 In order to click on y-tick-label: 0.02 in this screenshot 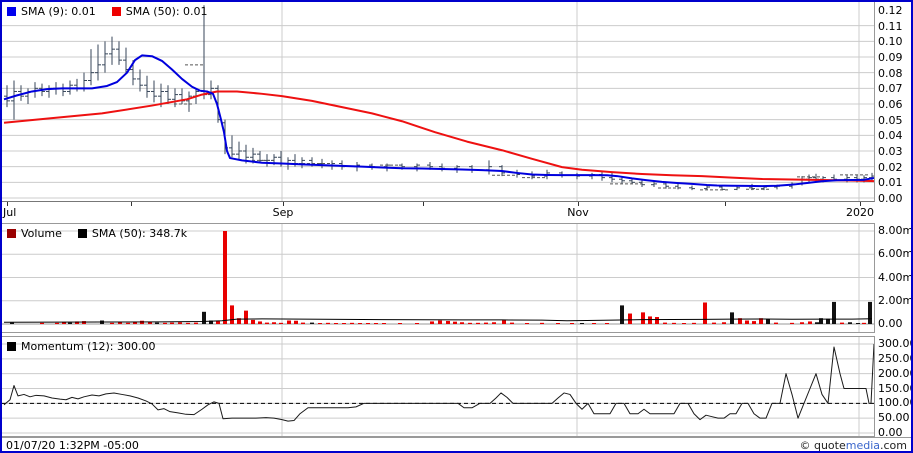, I will do `click(890, 167)`.